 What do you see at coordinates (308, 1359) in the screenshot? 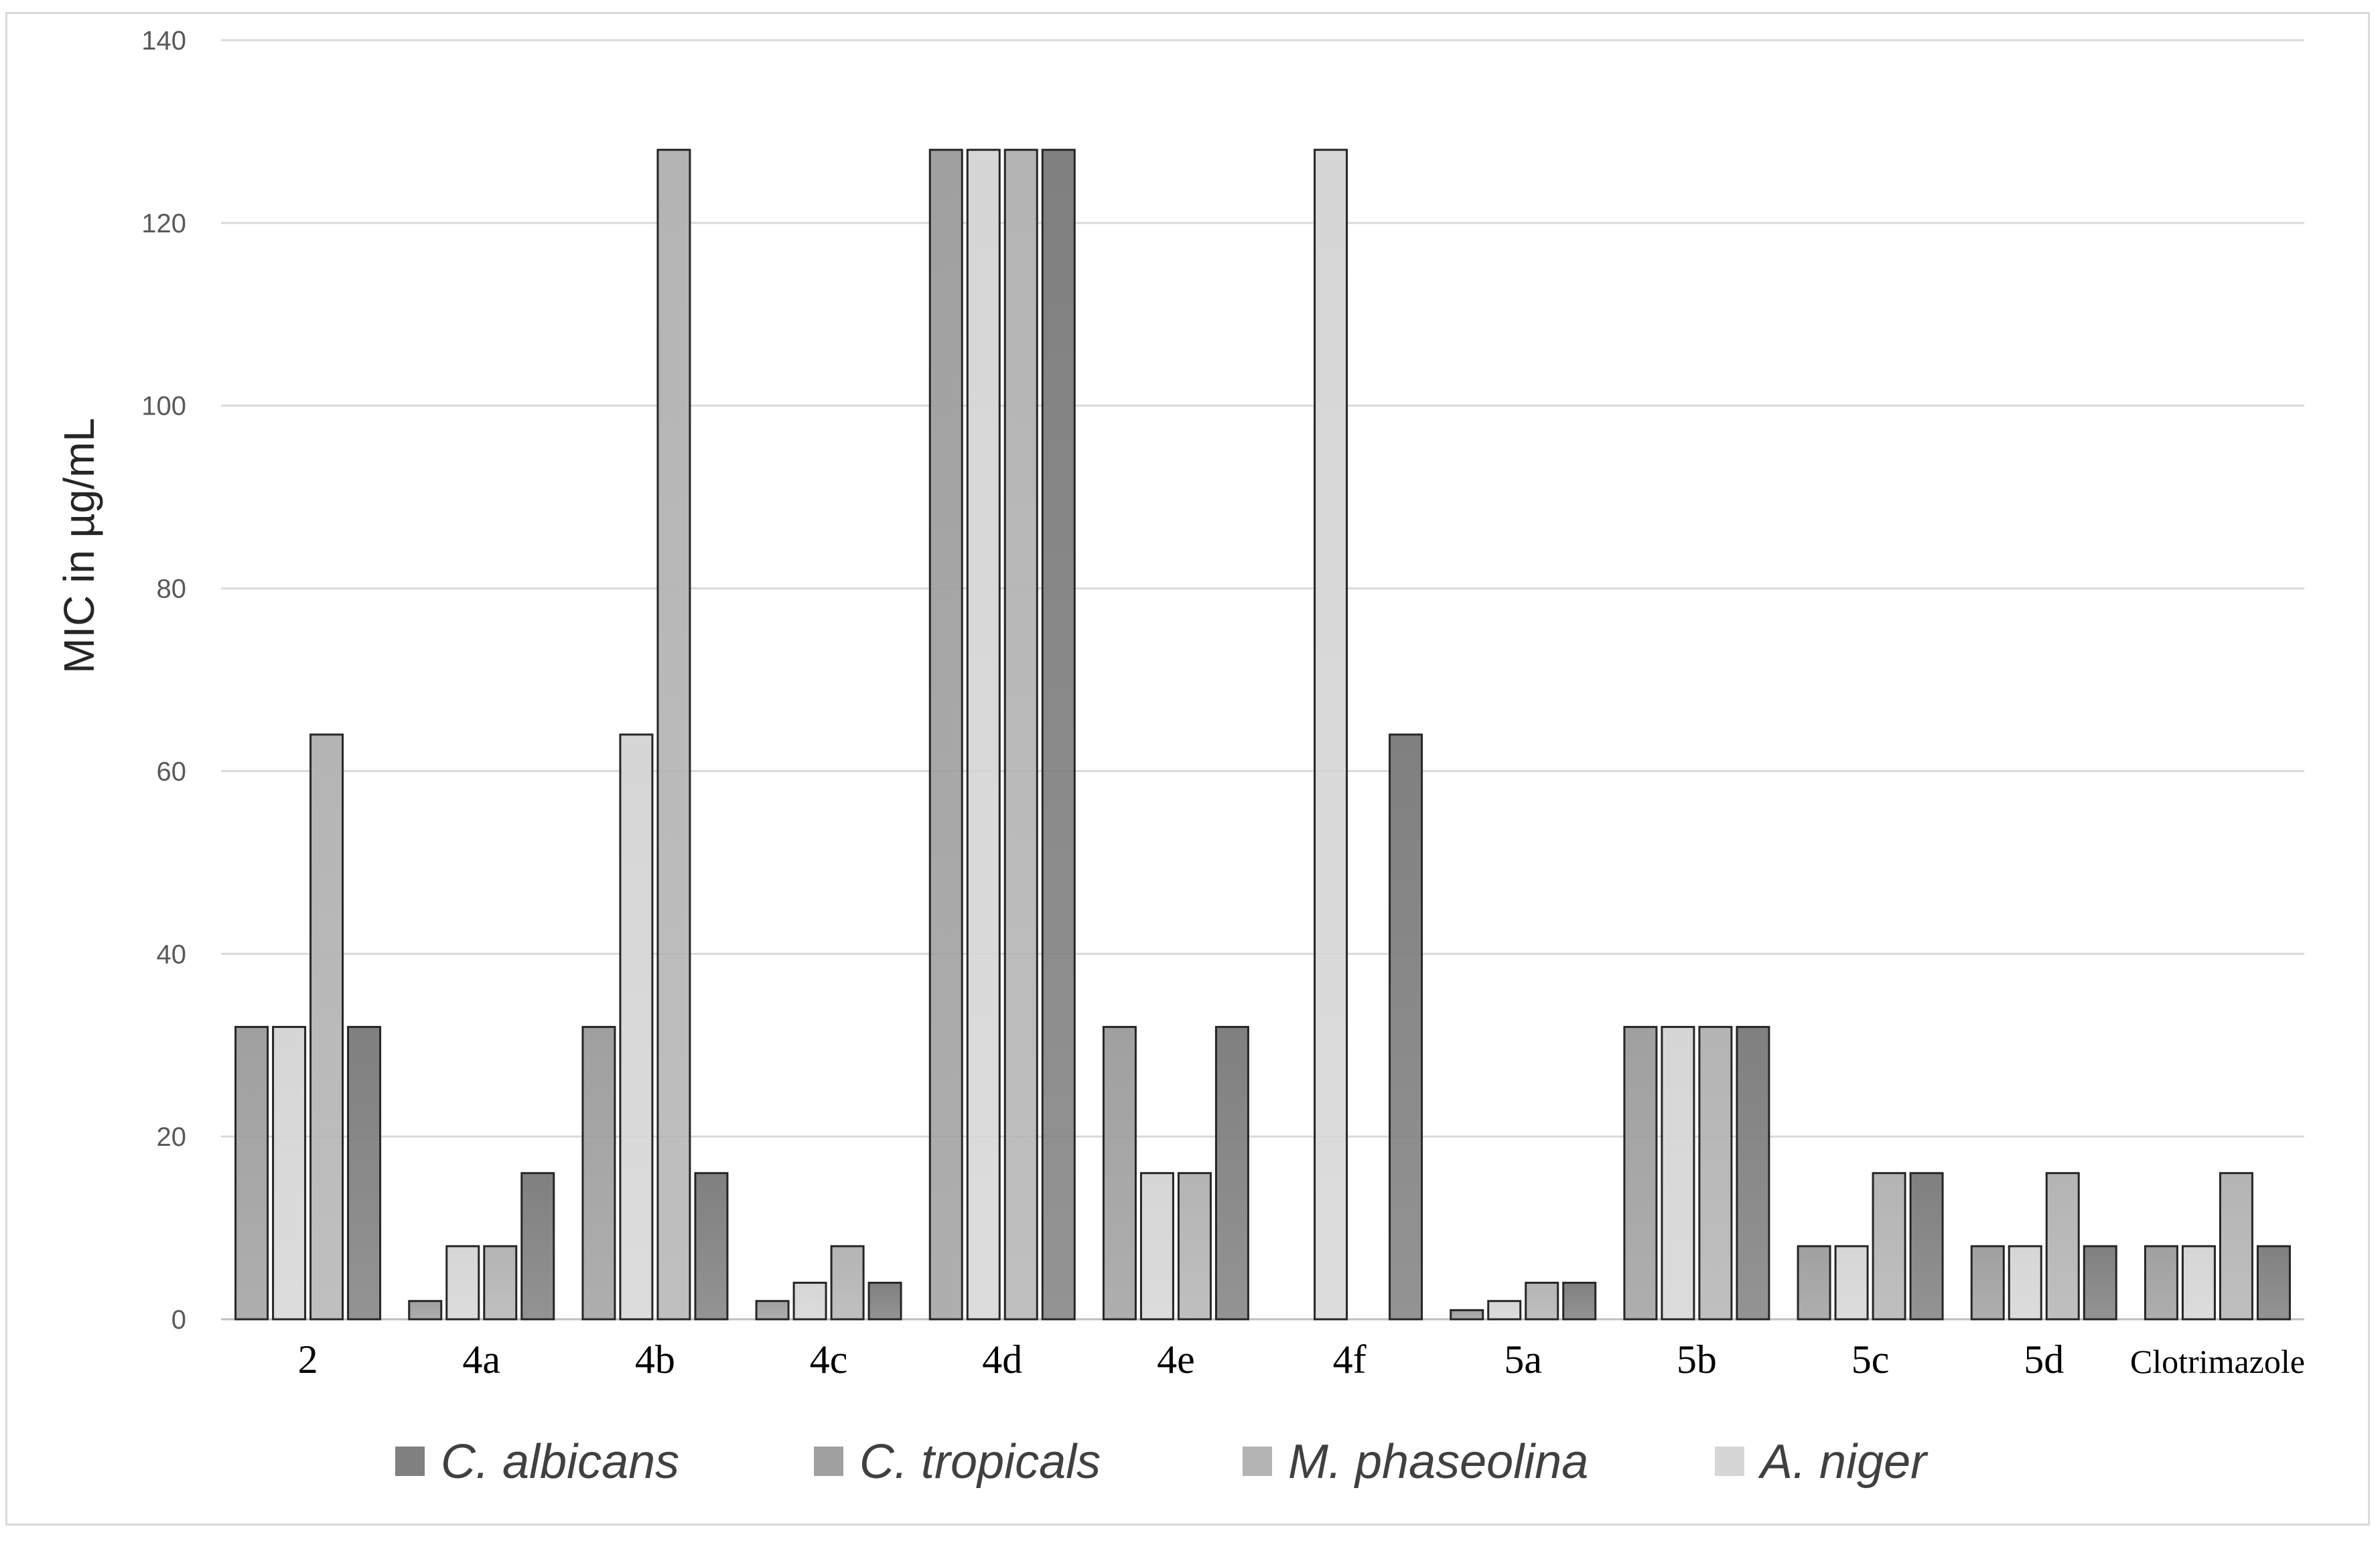
I see `x-category-label: 2` at bounding box center [308, 1359].